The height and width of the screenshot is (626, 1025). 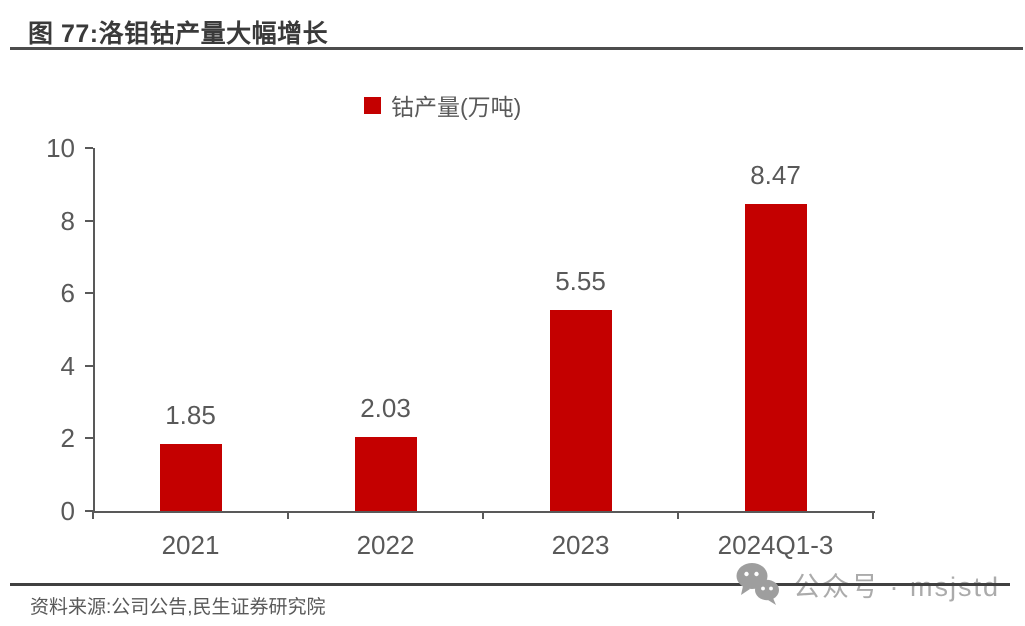 What do you see at coordinates (510, 584) in the screenshot?
I see `source-divider-line` at bounding box center [510, 584].